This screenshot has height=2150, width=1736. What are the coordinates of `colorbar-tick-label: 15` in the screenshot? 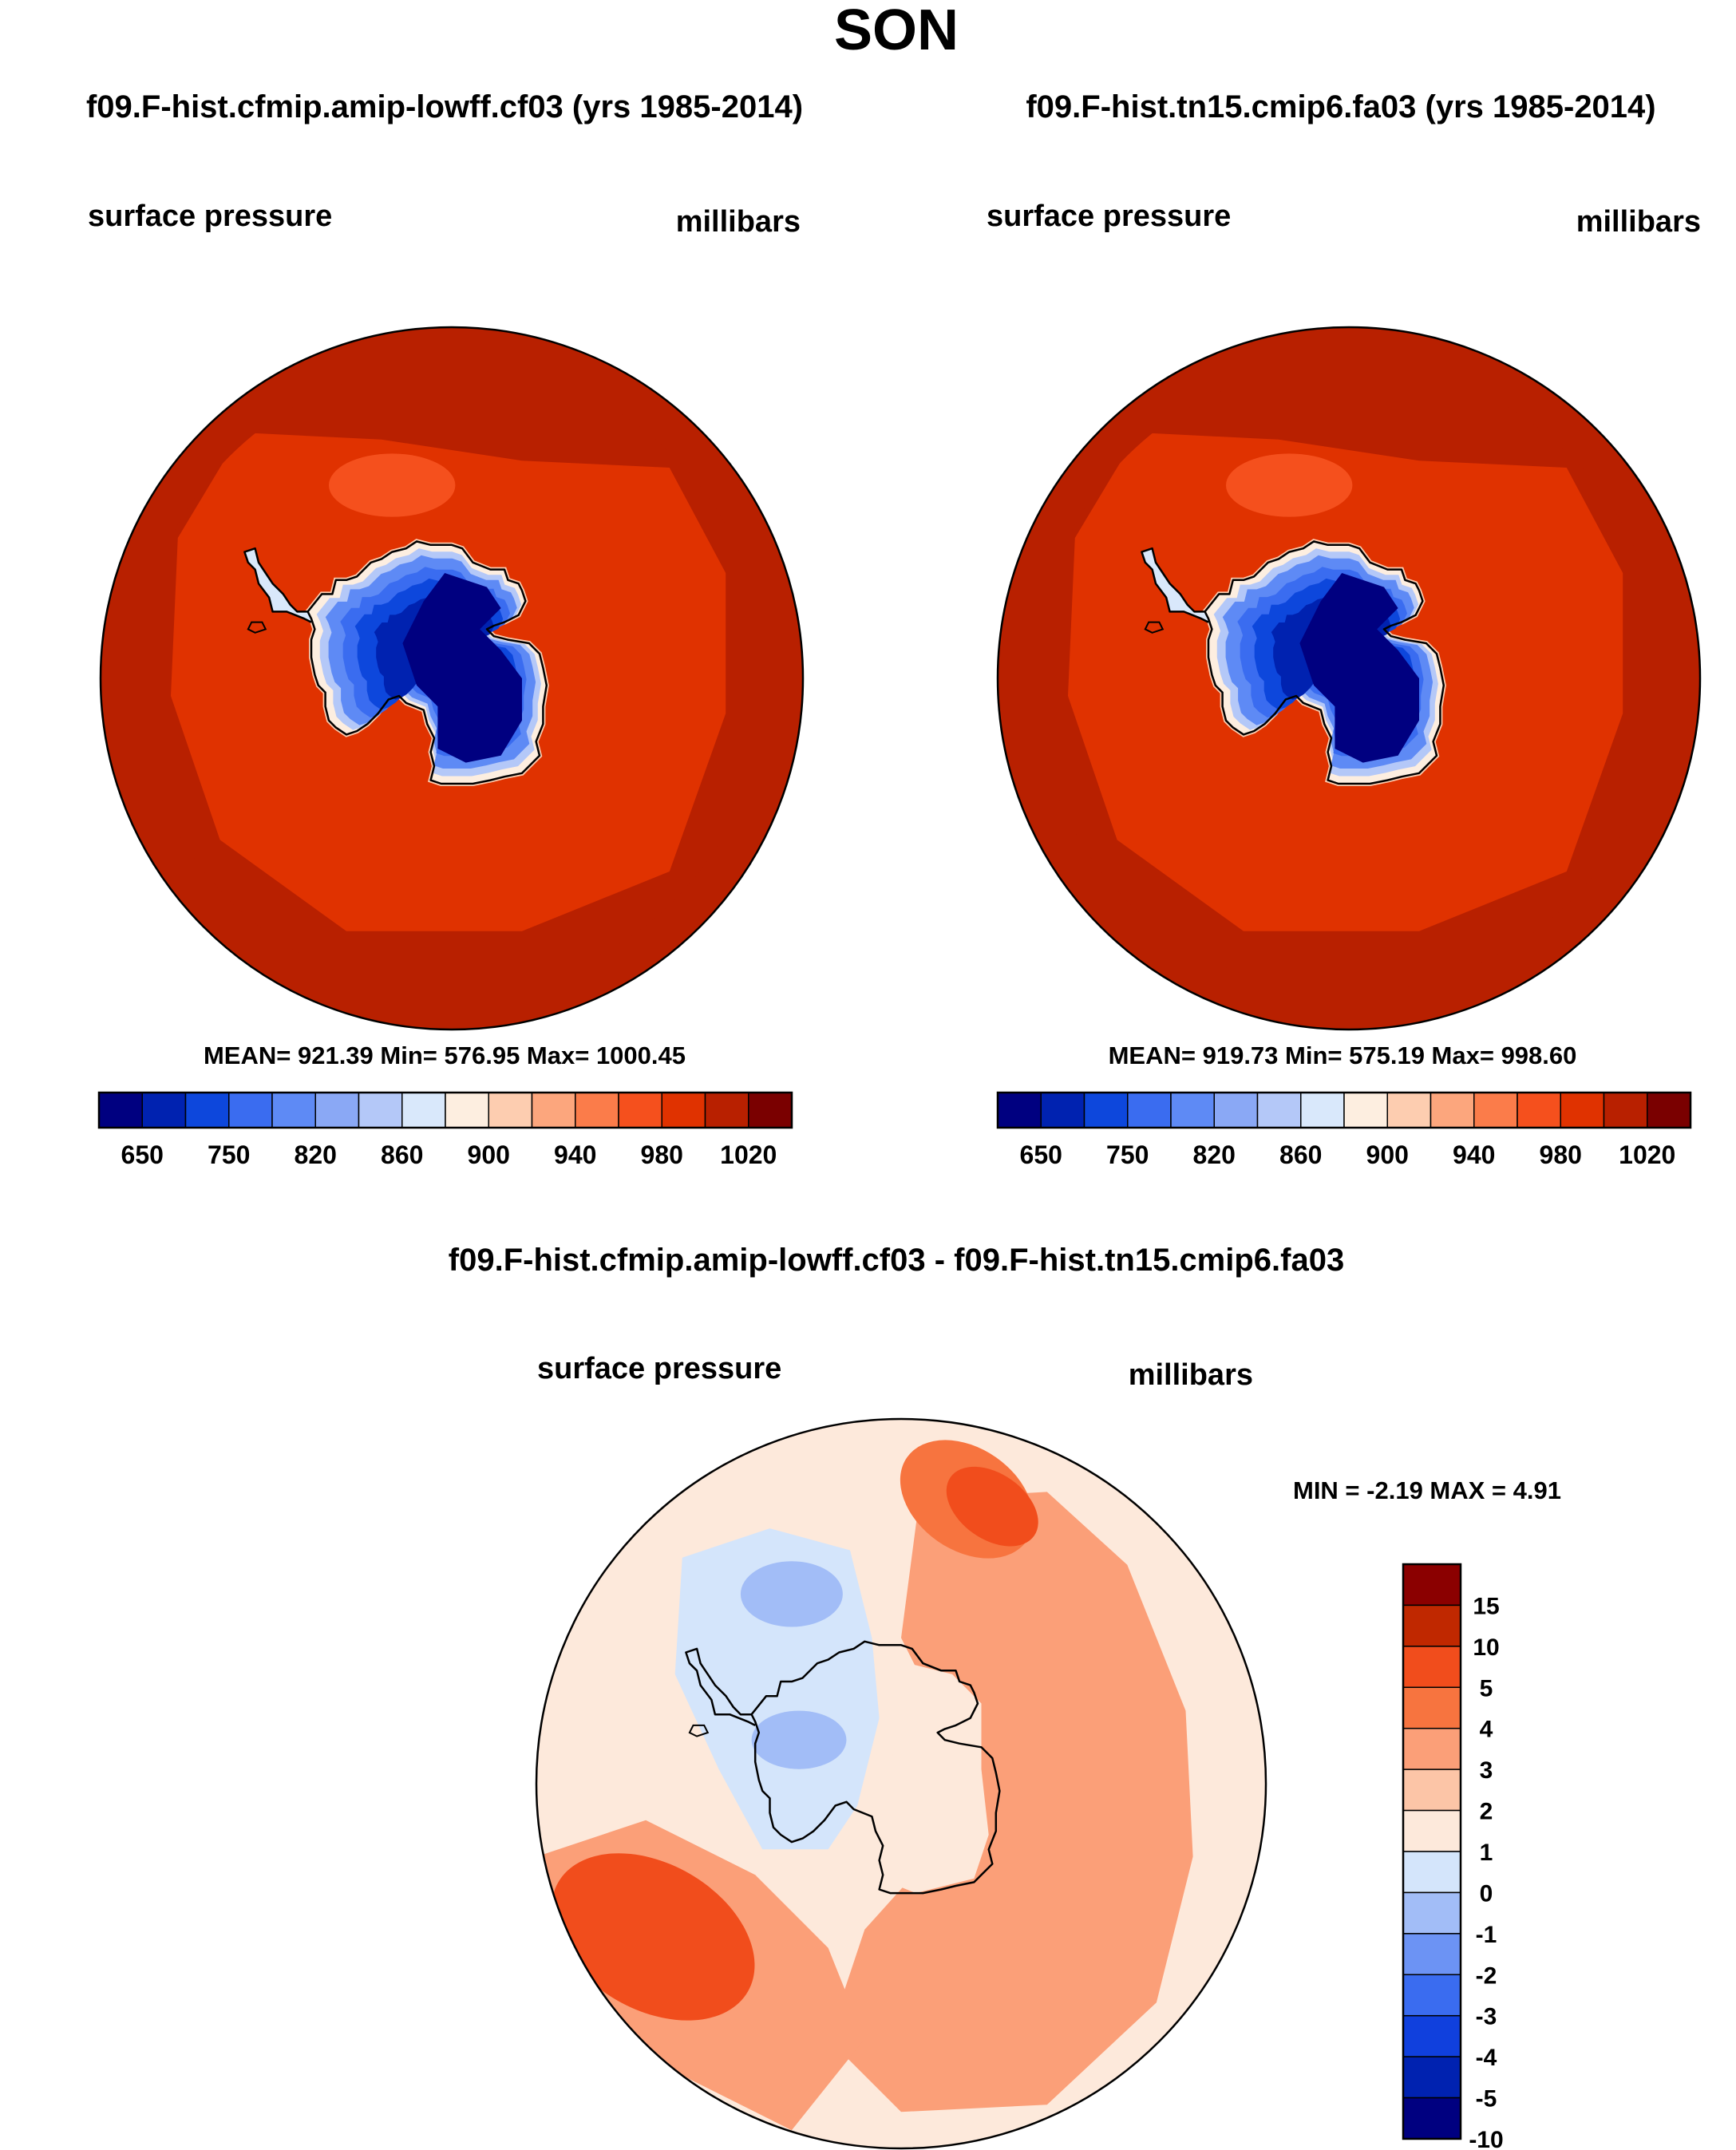 It's located at (1486, 1606).